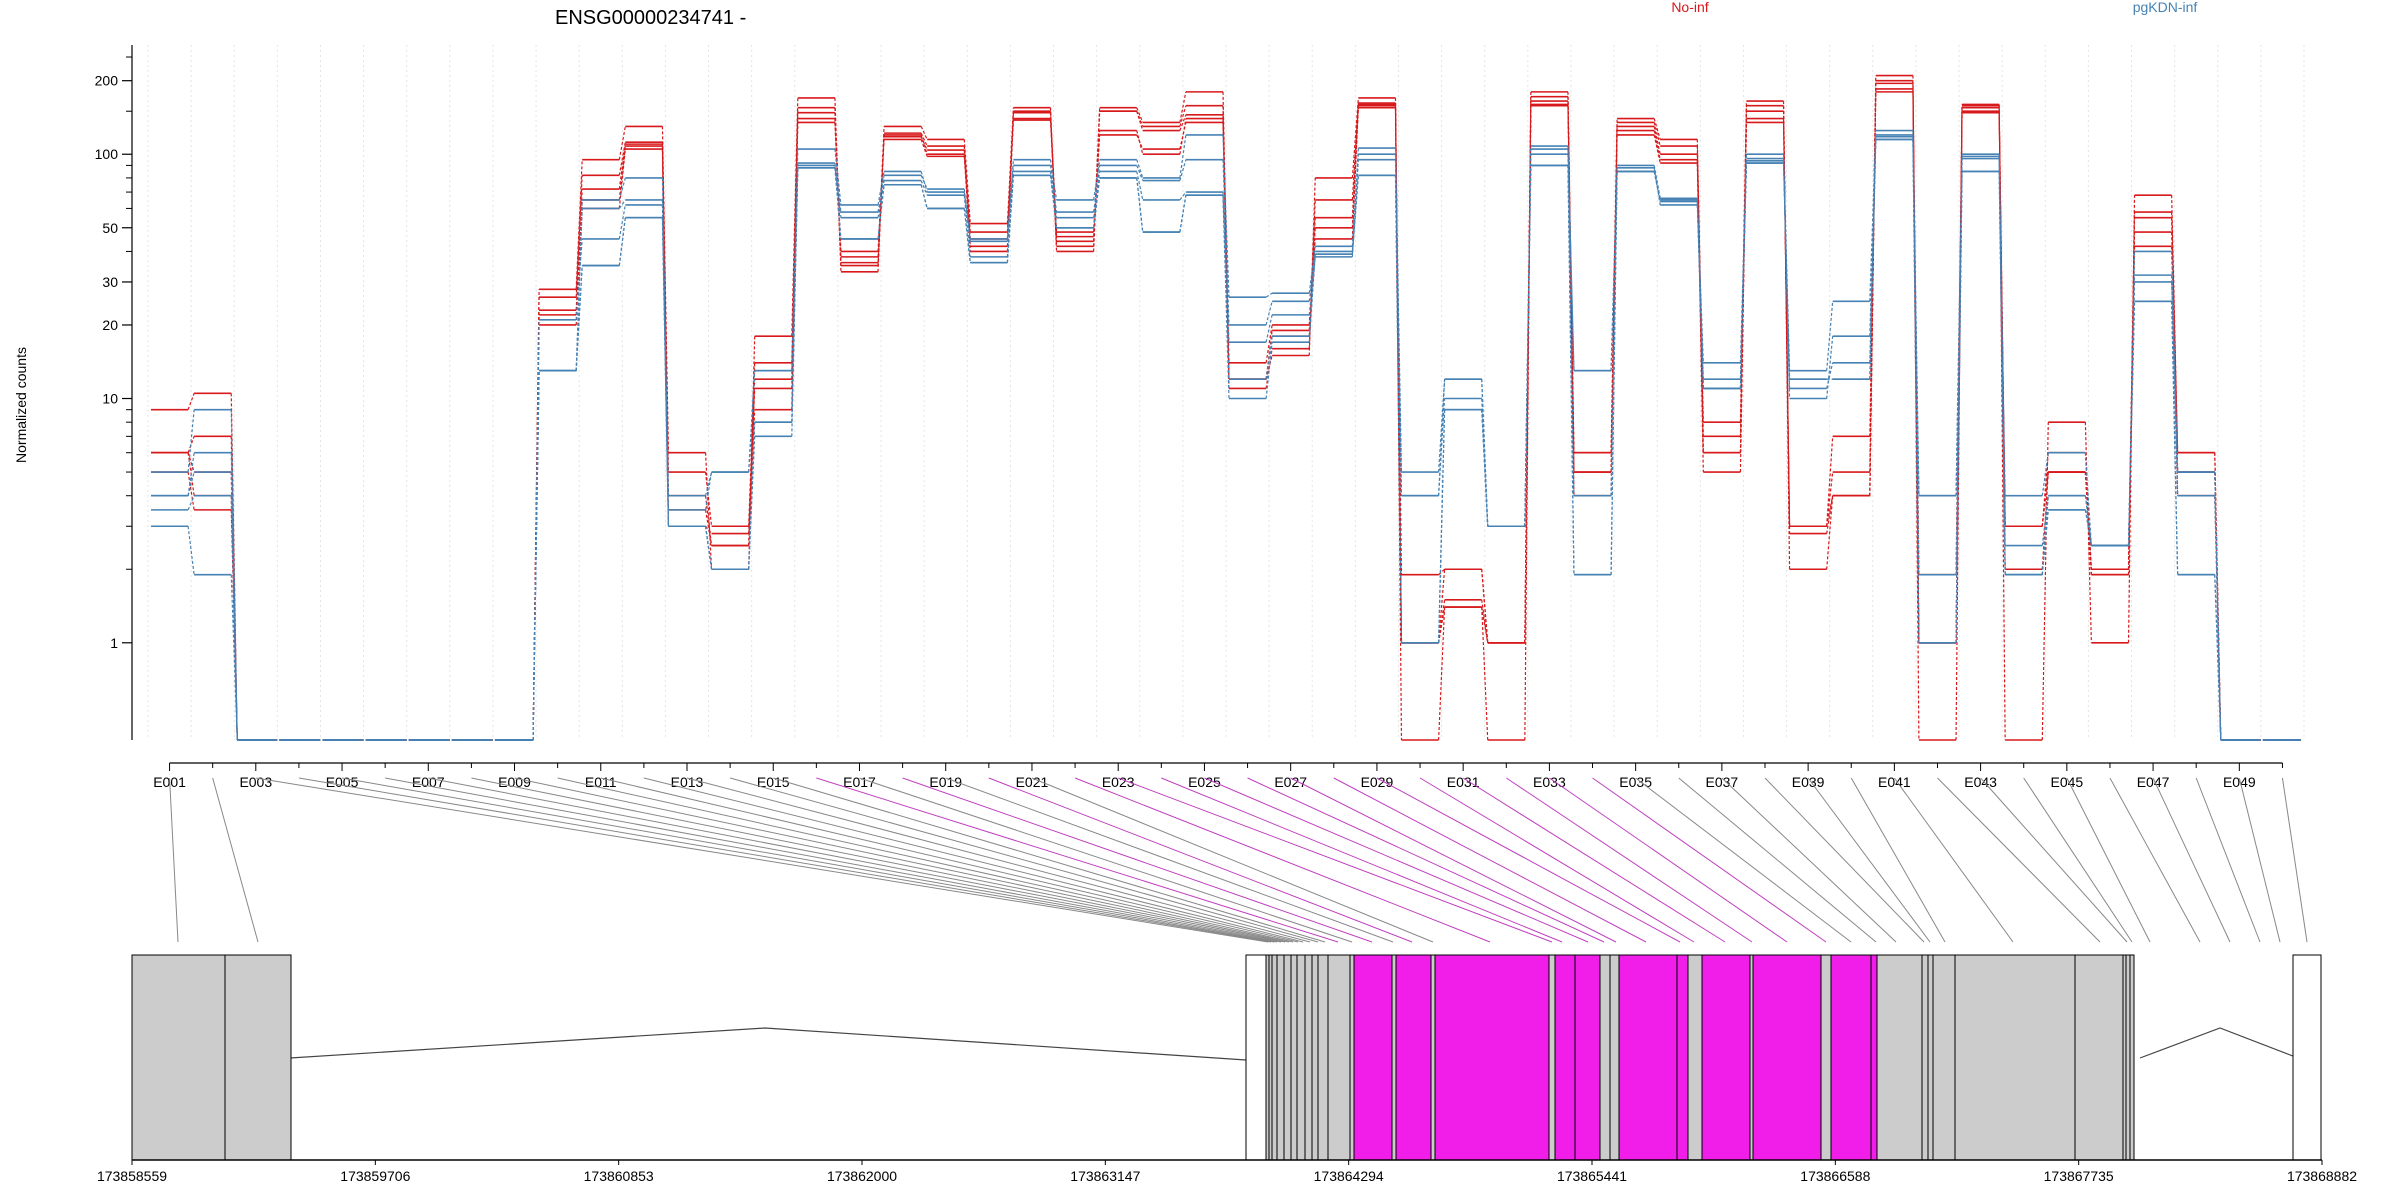 This screenshot has width=2400, height=1200. Describe the element at coordinates (132, 1176) in the screenshot. I see `genome-tick-label: 173858559` at that location.